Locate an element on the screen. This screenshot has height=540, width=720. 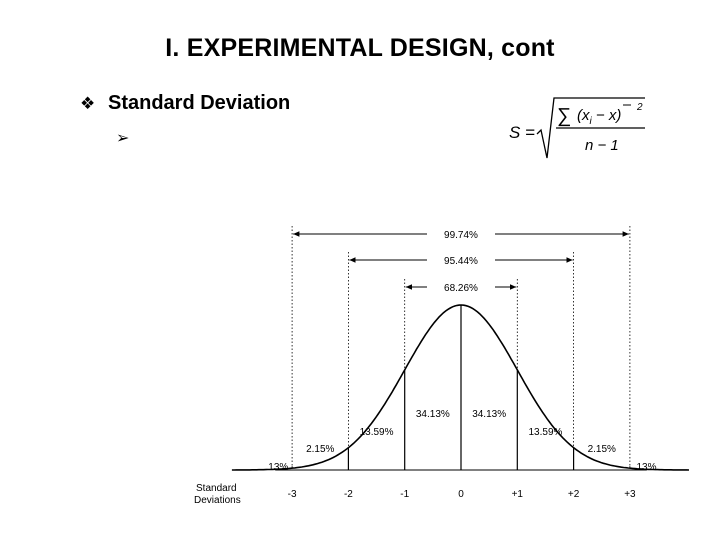
standard-deviation-formula: S = ∑ (xi − x) 2 n − 1 is located at coordinates (577, 128).